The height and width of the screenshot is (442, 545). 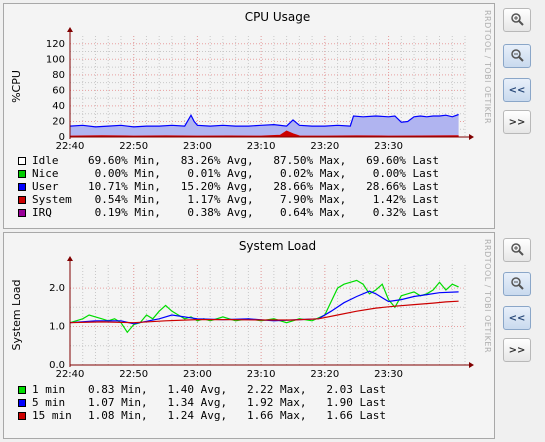 What do you see at coordinates (42, 212) in the screenshot?
I see `legend-series-name: IRQ` at bounding box center [42, 212].